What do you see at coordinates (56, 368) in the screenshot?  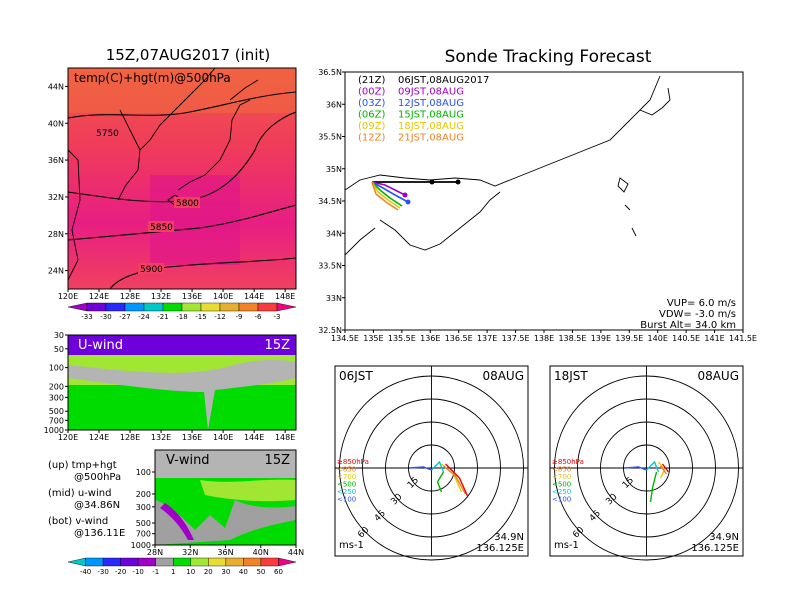 I see `uwind-ytick-label: 100` at bounding box center [56, 368].